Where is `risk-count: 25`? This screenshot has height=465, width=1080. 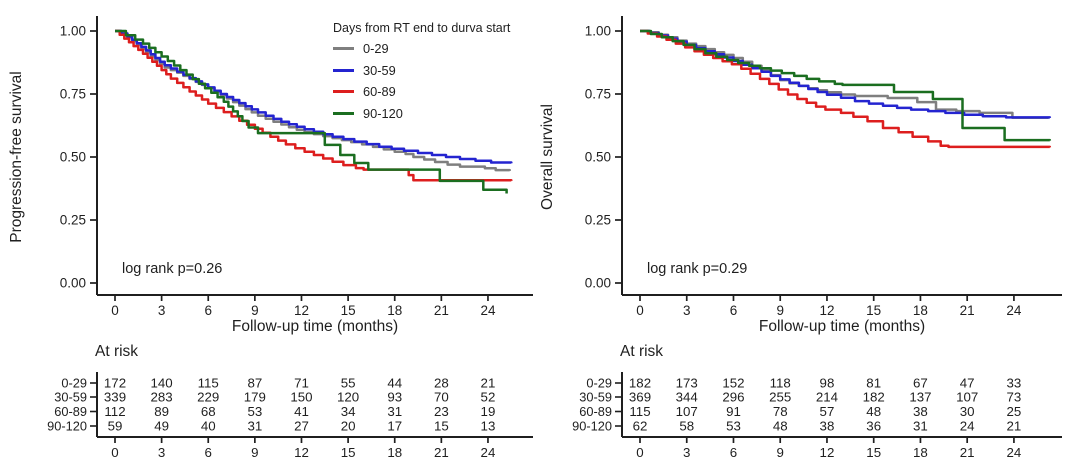
risk-count: 25 is located at coordinates (1014, 411).